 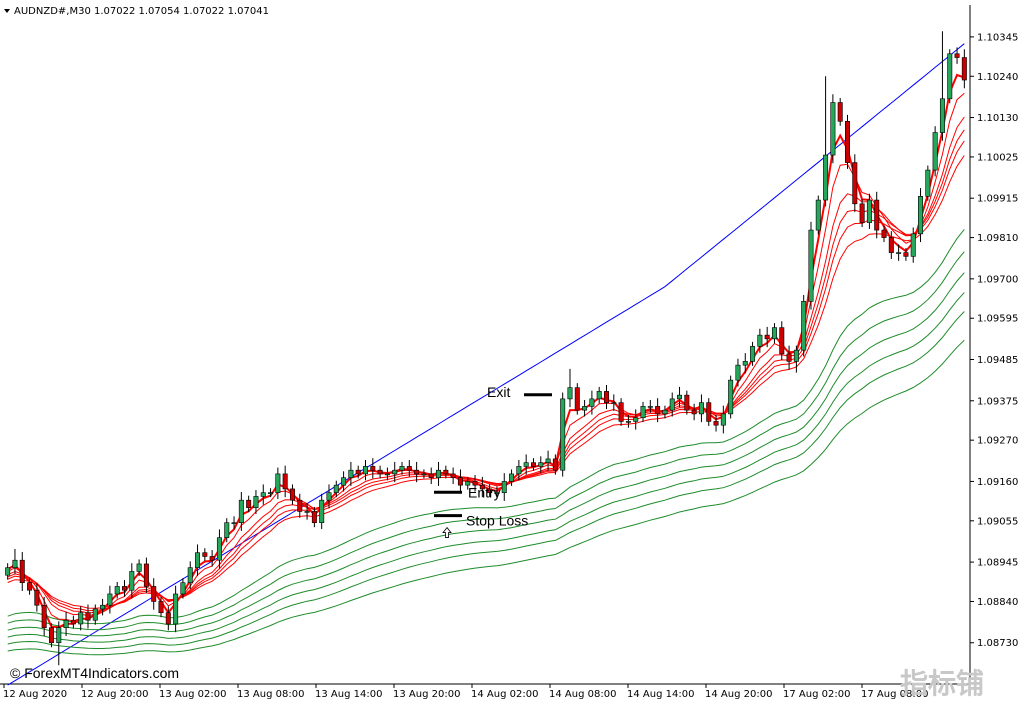 I want to click on price-tick-label: 1.08945, so click(x=997, y=563).